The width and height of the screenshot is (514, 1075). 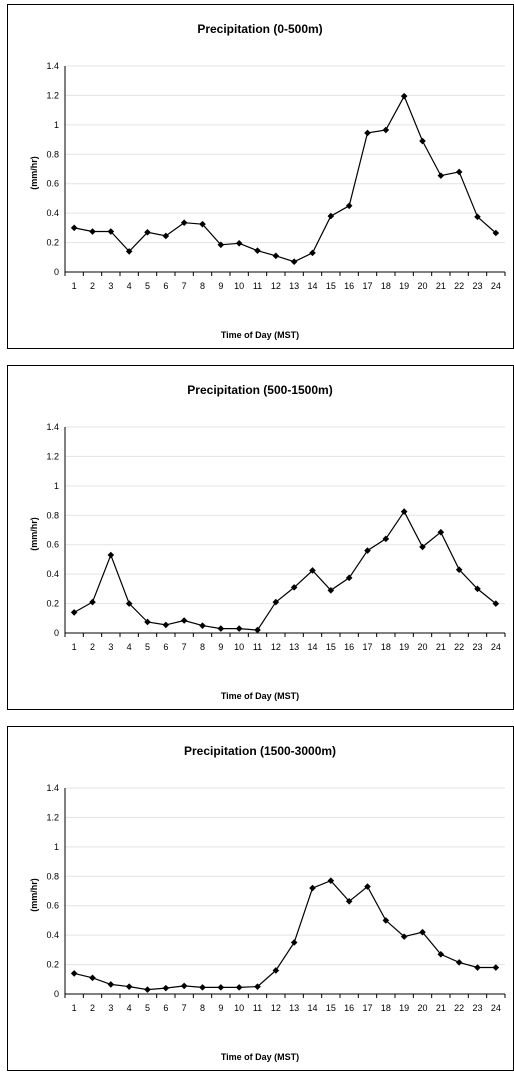 What do you see at coordinates (276, 647) in the screenshot?
I see `x-tick-label: 12` at bounding box center [276, 647].